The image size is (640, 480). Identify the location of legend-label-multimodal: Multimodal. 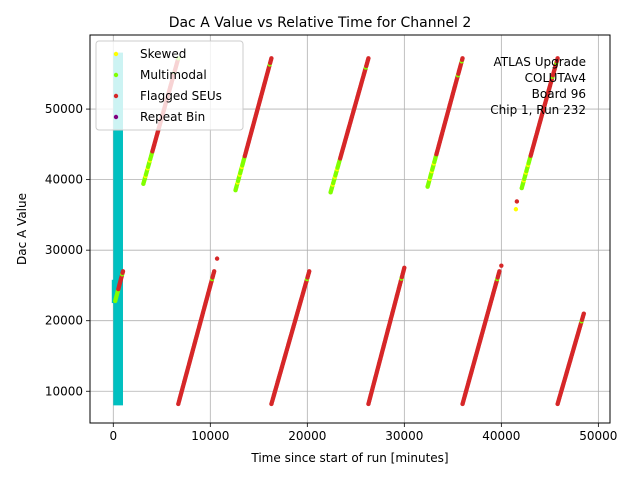
(173, 75).